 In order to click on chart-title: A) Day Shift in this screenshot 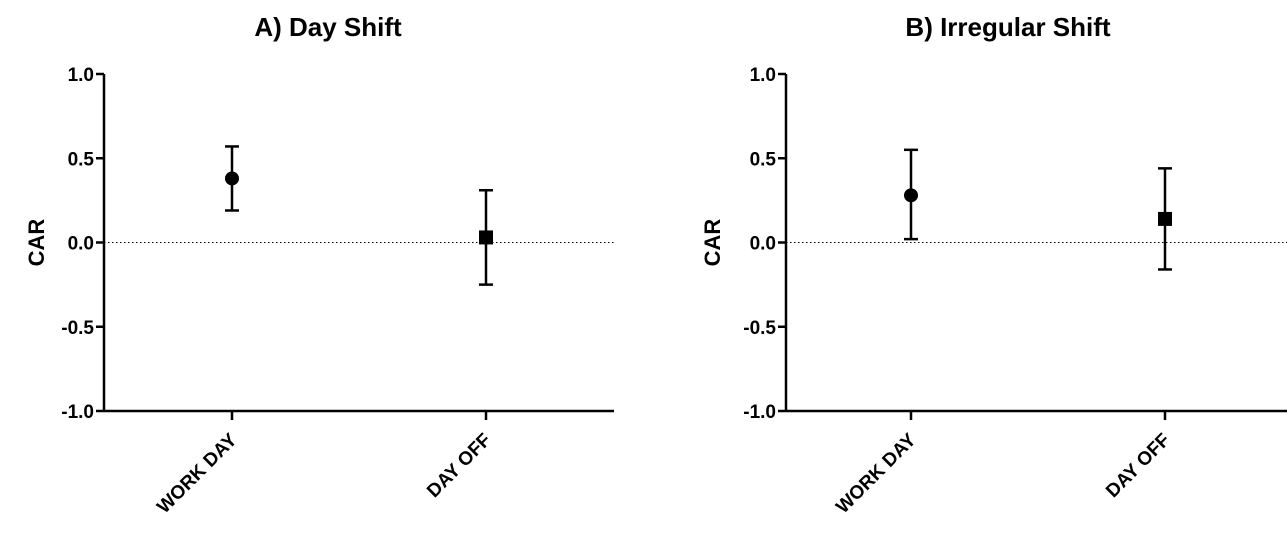, I will do `click(328, 27)`.